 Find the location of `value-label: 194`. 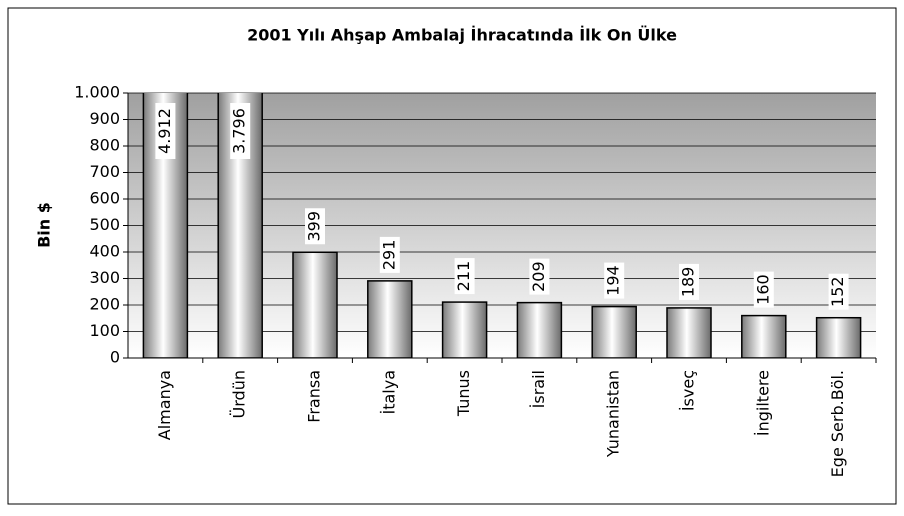

value-label: 194 is located at coordinates (613, 280).